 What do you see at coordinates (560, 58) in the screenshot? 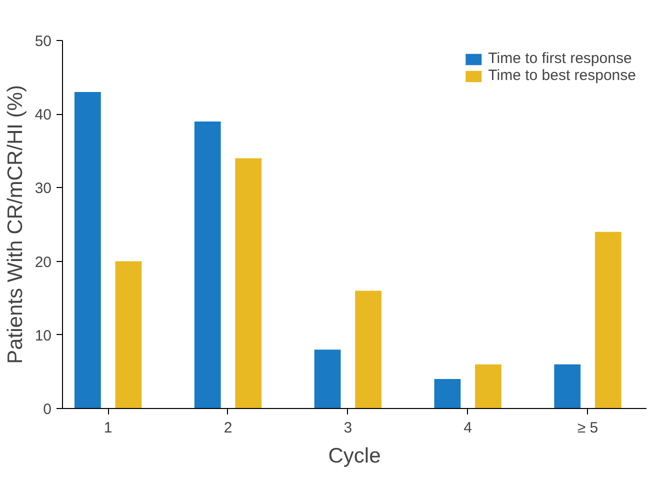
I see `legend-label: Time to first response` at bounding box center [560, 58].